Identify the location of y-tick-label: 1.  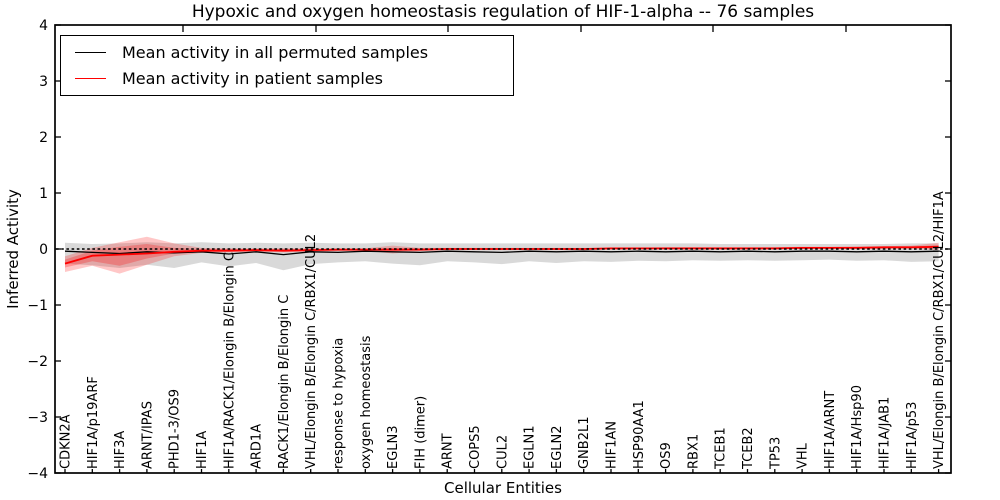
(43, 194).